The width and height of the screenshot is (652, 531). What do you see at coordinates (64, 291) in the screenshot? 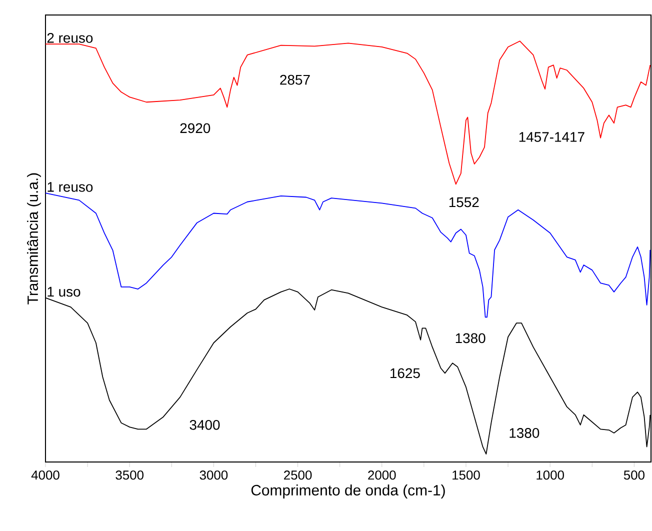
I see `series-label: 1 uso` at bounding box center [64, 291].